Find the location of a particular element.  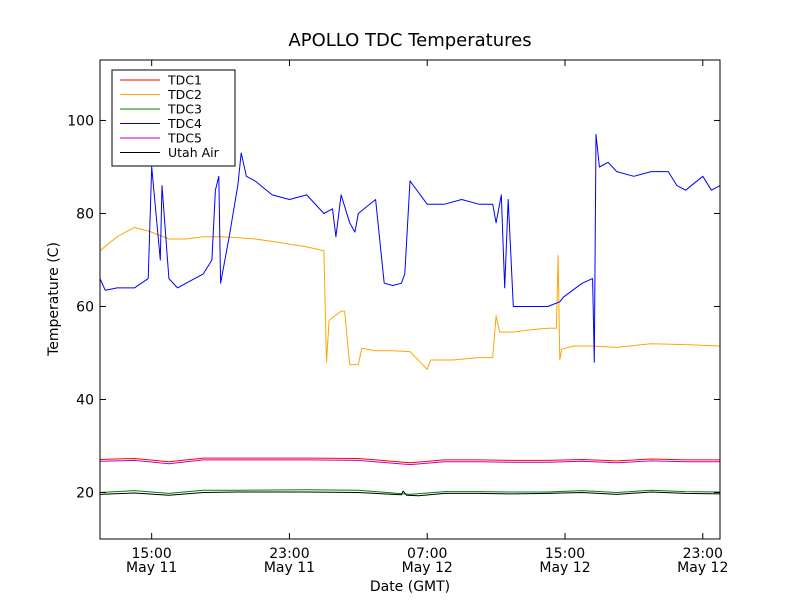

legend-label-utah-air: Utah Air is located at coordinates (194, 152).